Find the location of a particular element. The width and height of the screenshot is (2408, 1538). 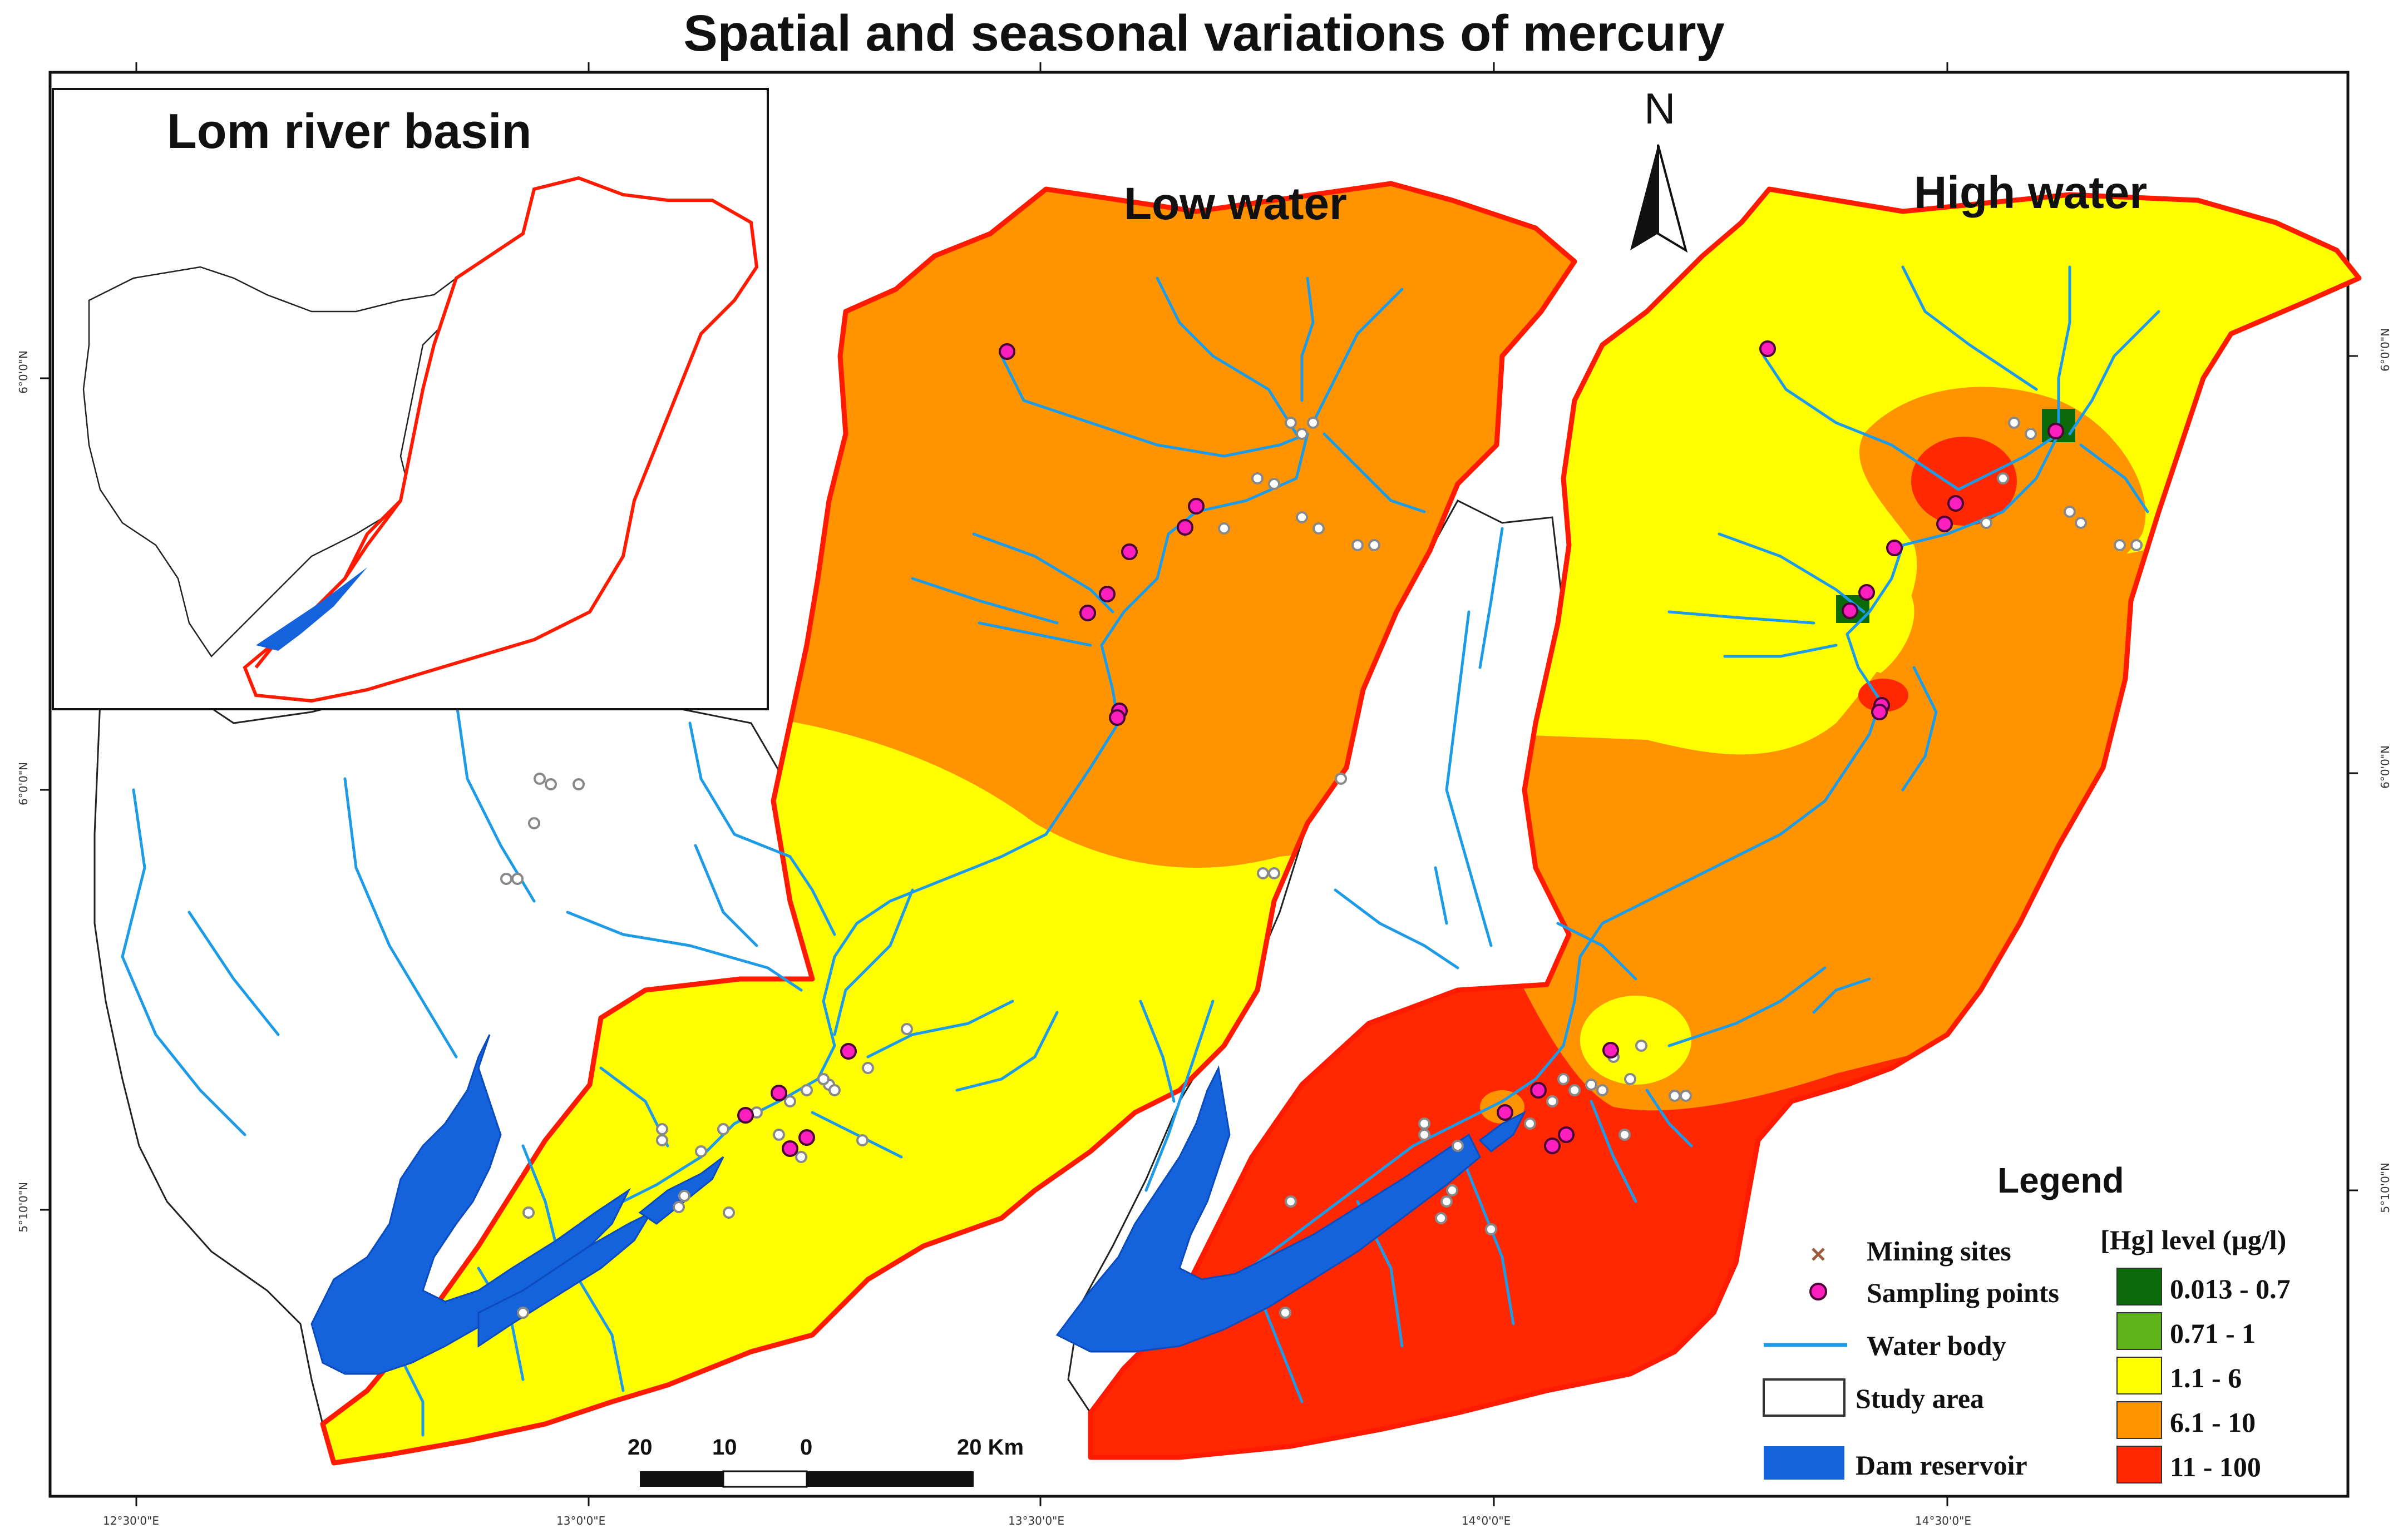

legend-class-label: 11 - 100 is located at coordinates (2215, 1466).